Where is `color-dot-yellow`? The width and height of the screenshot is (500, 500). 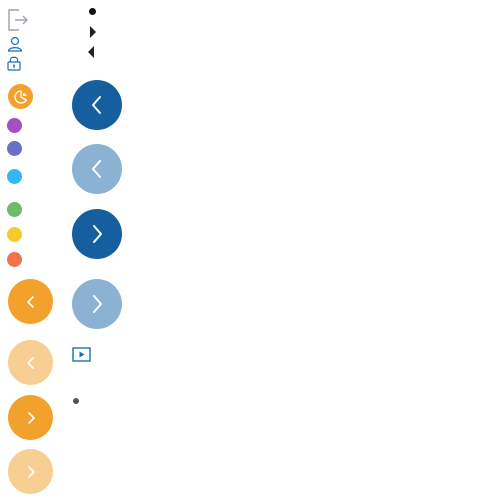 color-dot-yellow is located at coordinates (14, 234).